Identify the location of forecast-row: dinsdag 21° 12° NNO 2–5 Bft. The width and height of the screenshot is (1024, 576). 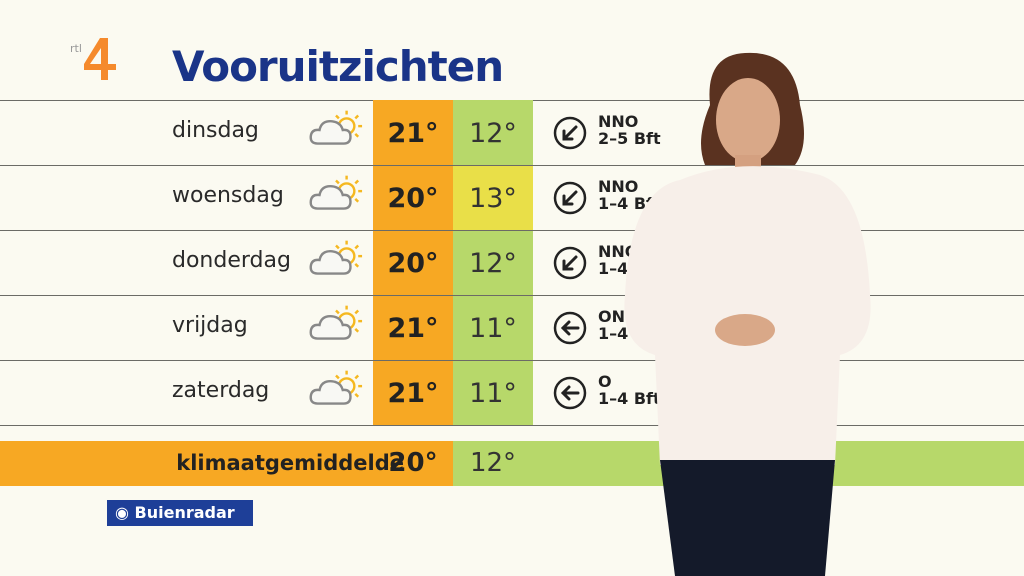
(512, 132).